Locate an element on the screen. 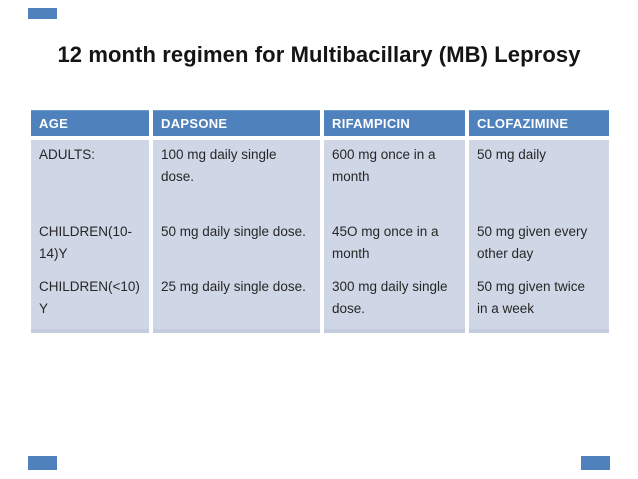  cell-children-10-14-rifampicin: 45O mg once in a month is located at coordinates (394, 244).